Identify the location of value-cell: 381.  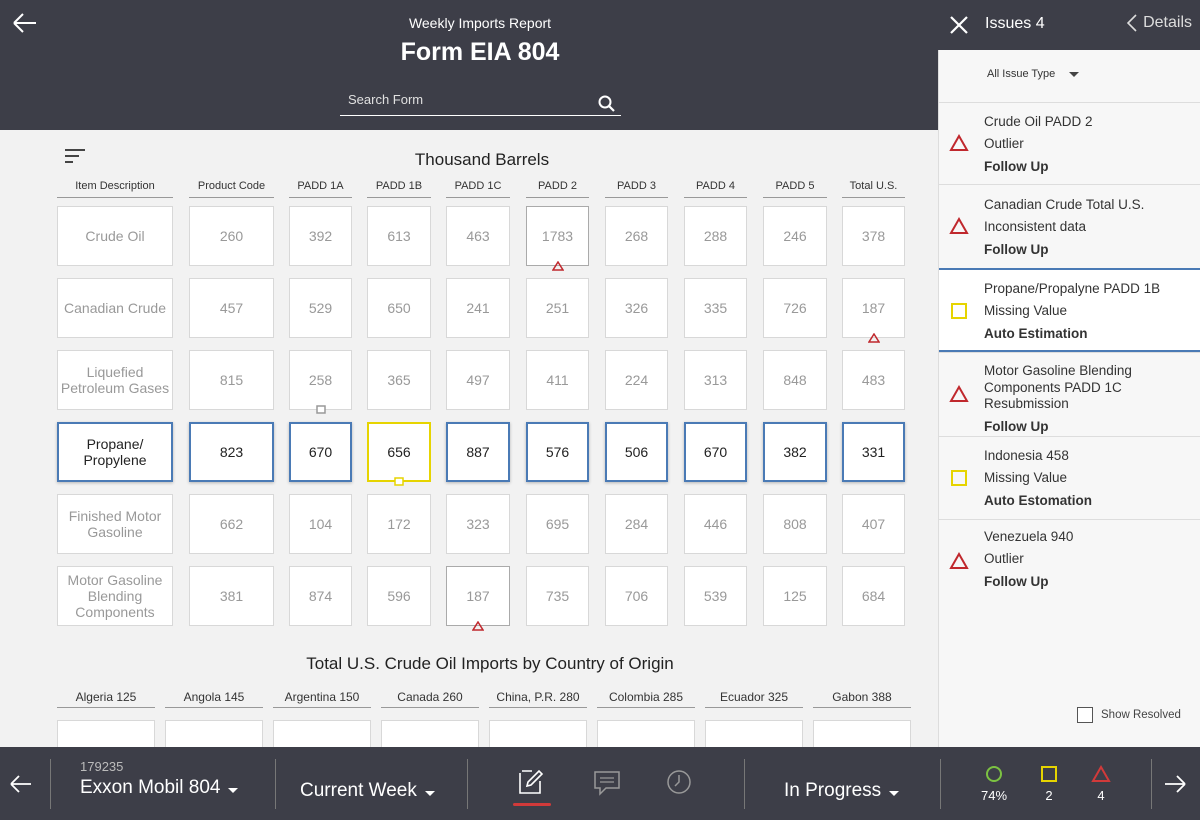
(231, 596).